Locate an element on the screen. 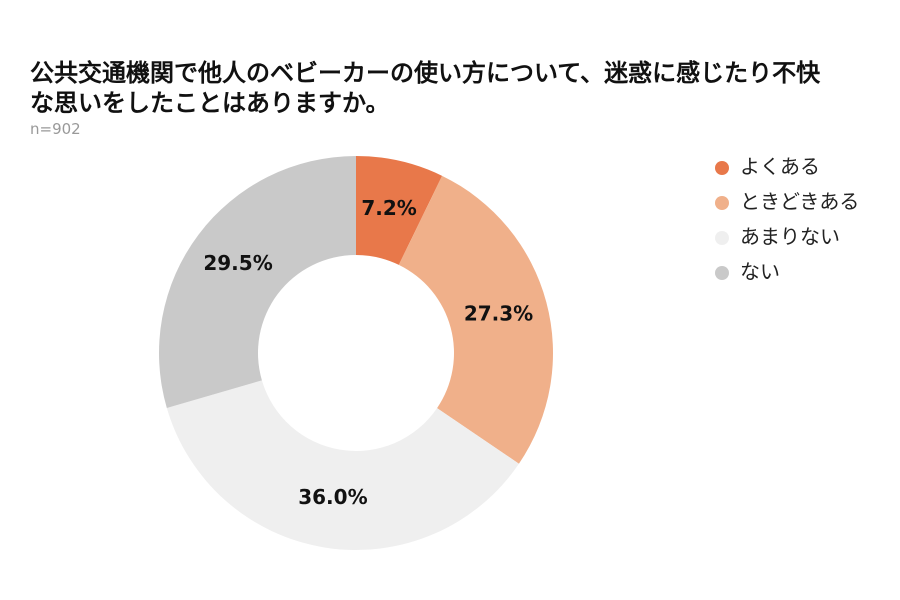 The width and height of the screenshot is (900, 600). value-label: 29.5% is located at coordinates (237, 263).